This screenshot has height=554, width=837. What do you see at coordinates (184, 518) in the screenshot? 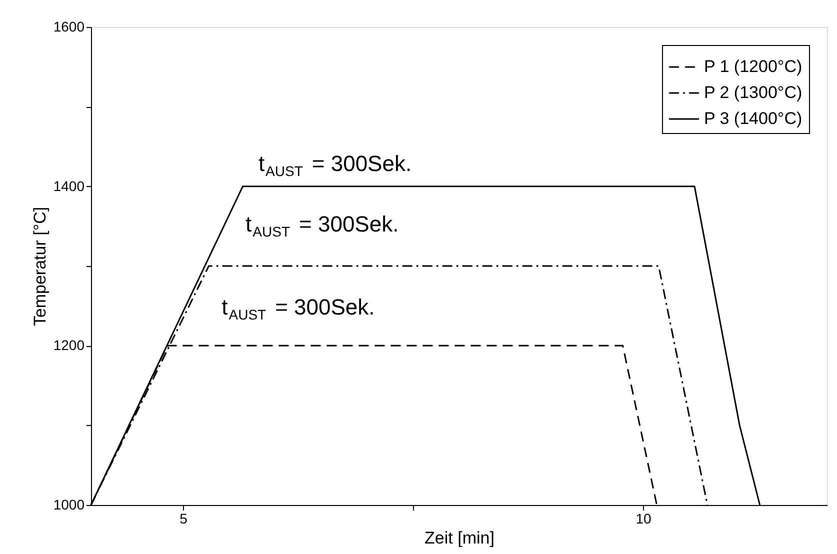
I see `x-tick-label: 5` at bounding box center [184, 518].